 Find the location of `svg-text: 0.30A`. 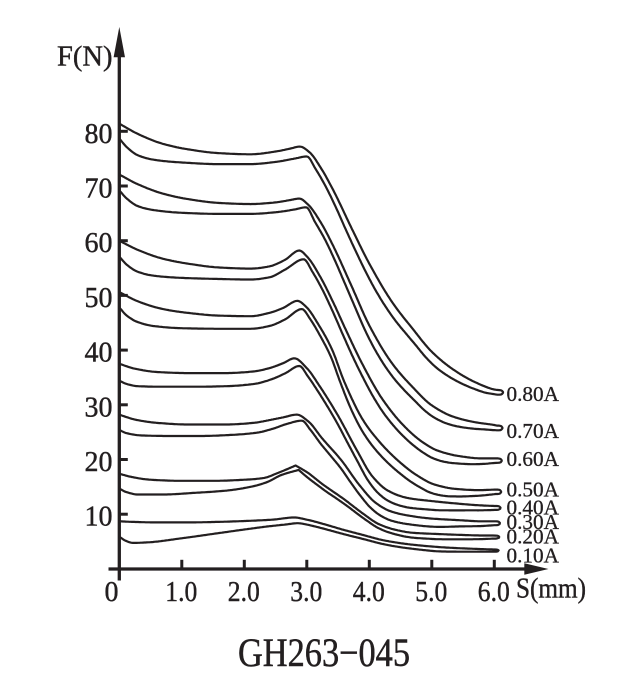

svg-text: 0.30A is located at coordinates (533, 522).